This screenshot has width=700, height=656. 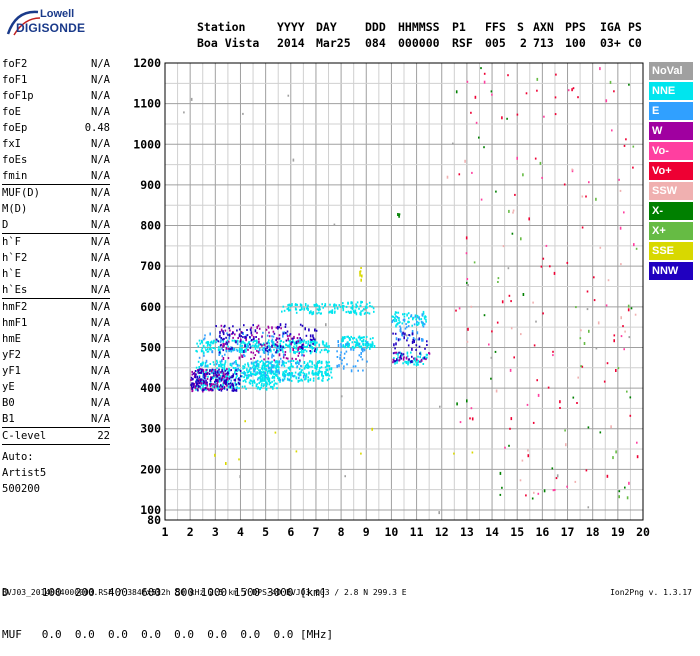 What do you see at coordinates (671, 91) in the screenshot?
I see `legend-item-nne: NNE` at bounding box center [671, 91].